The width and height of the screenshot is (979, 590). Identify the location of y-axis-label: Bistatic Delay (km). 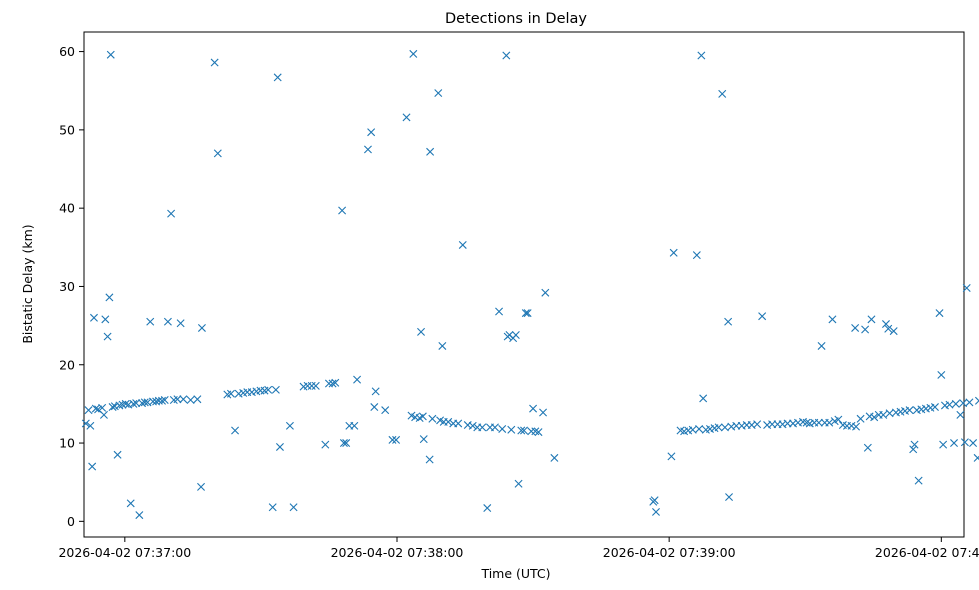
(27, 283).